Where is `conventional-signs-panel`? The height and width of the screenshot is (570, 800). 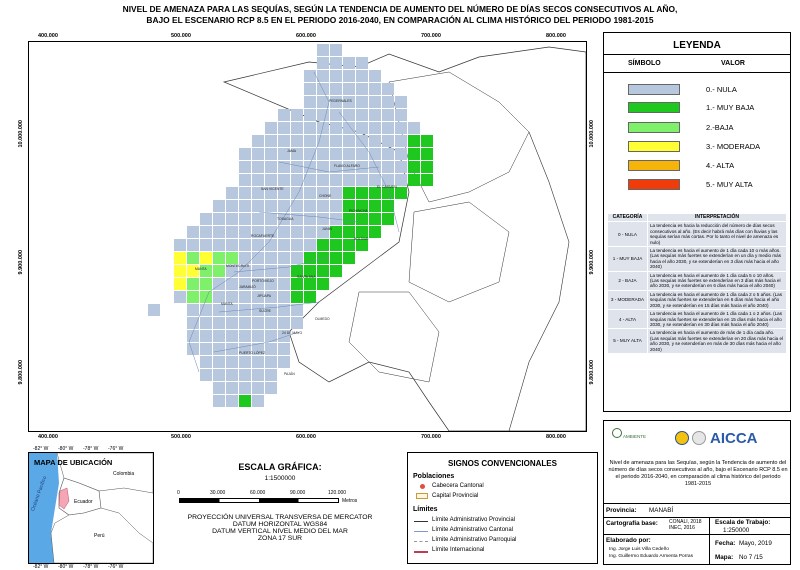 conventional-signs-panel is located at coordinates (502, 508).